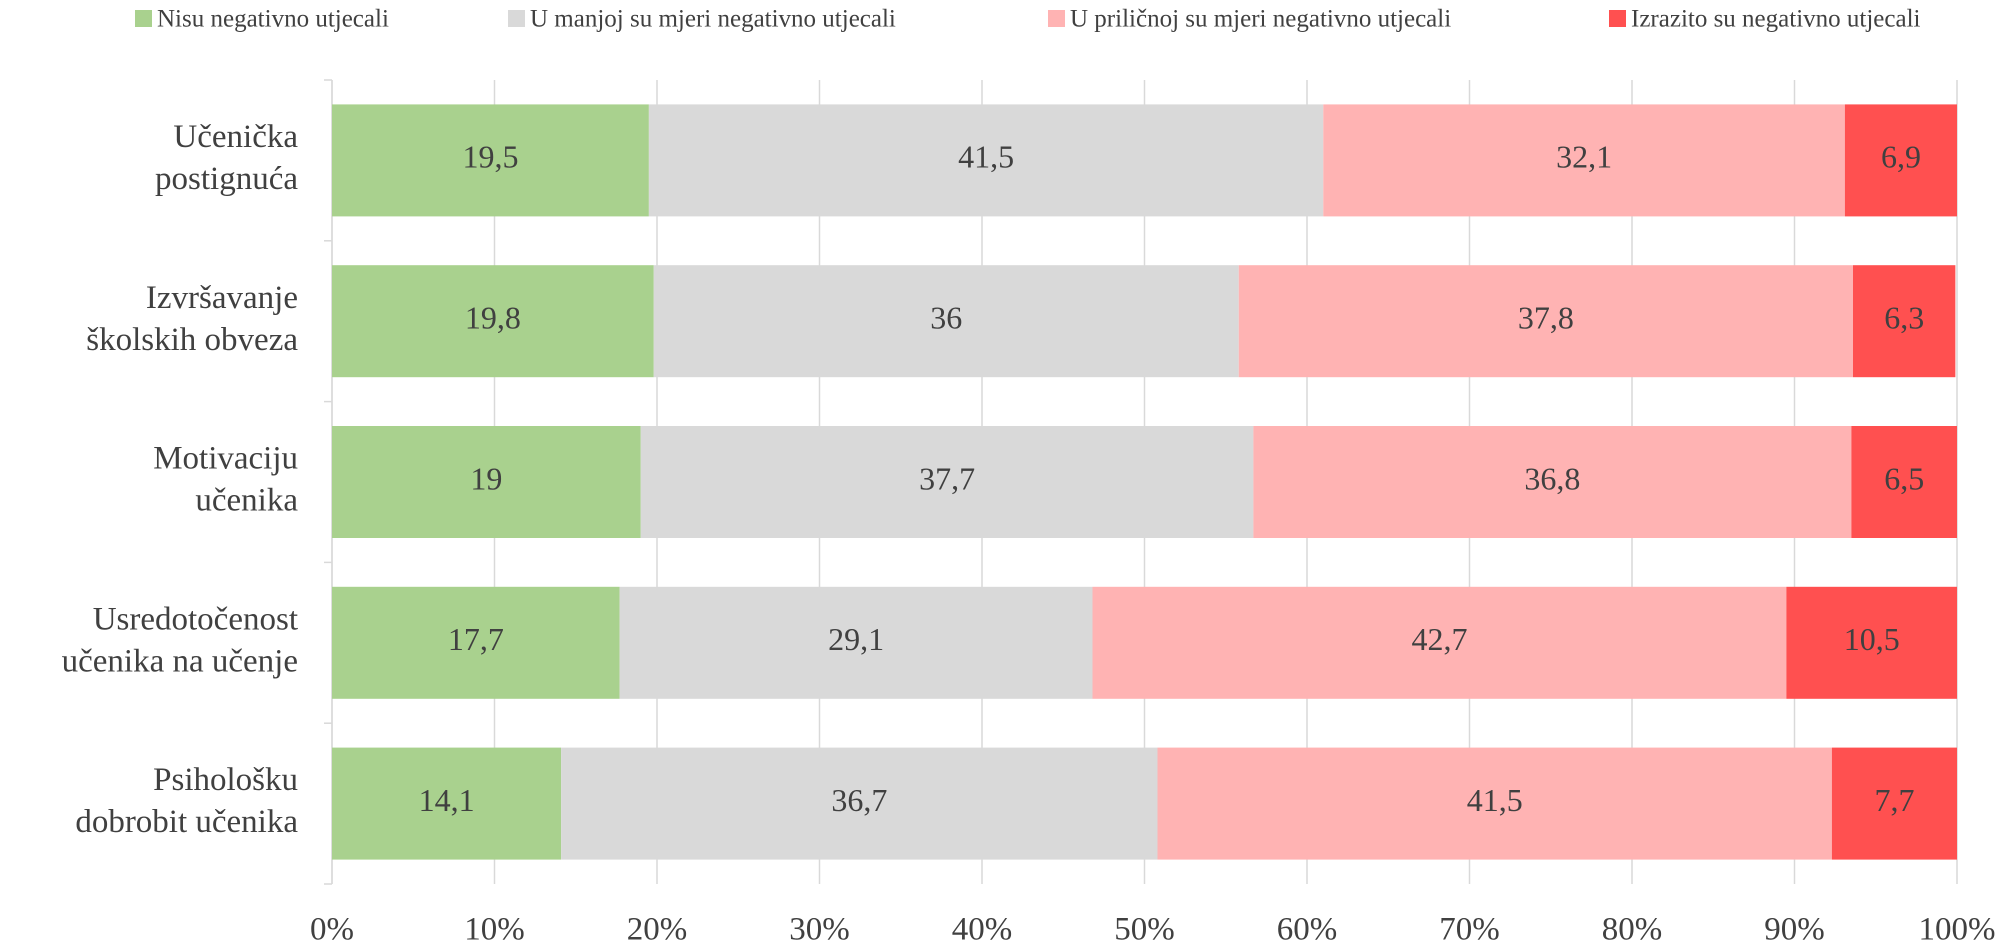  What do you see at coordinates (982, 930) in the screenshot?
I see `x-tick-label: 40%` at bounding box center [982, 930].